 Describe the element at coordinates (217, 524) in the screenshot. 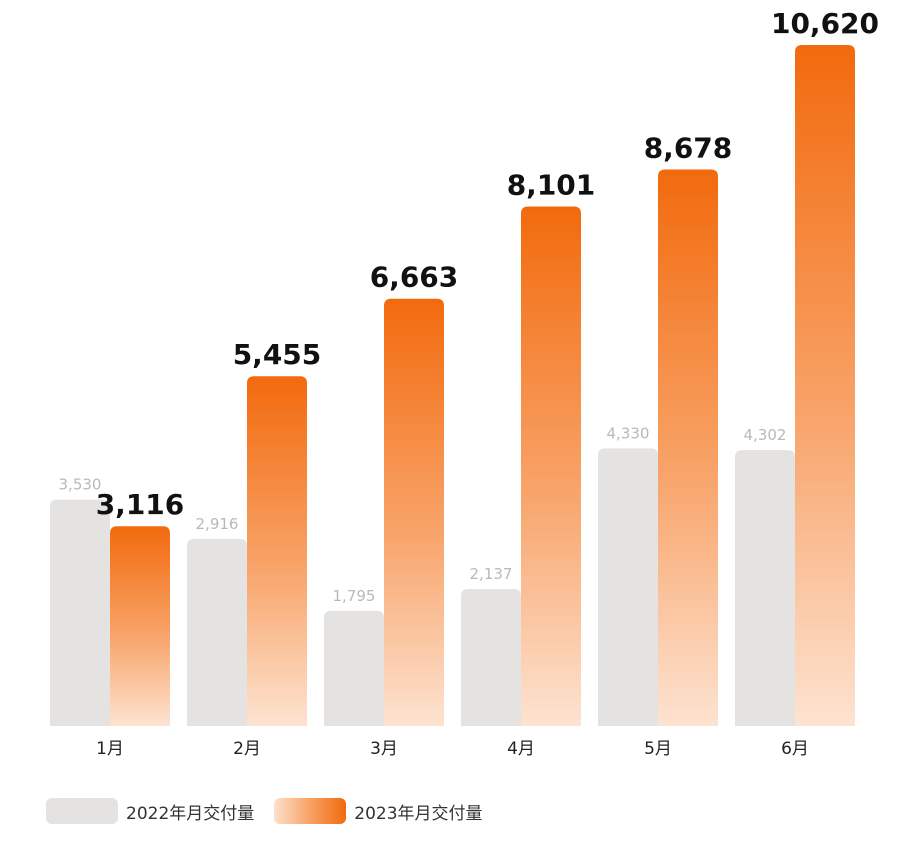

I see `value-label-2022-2: 2,916` at that location.